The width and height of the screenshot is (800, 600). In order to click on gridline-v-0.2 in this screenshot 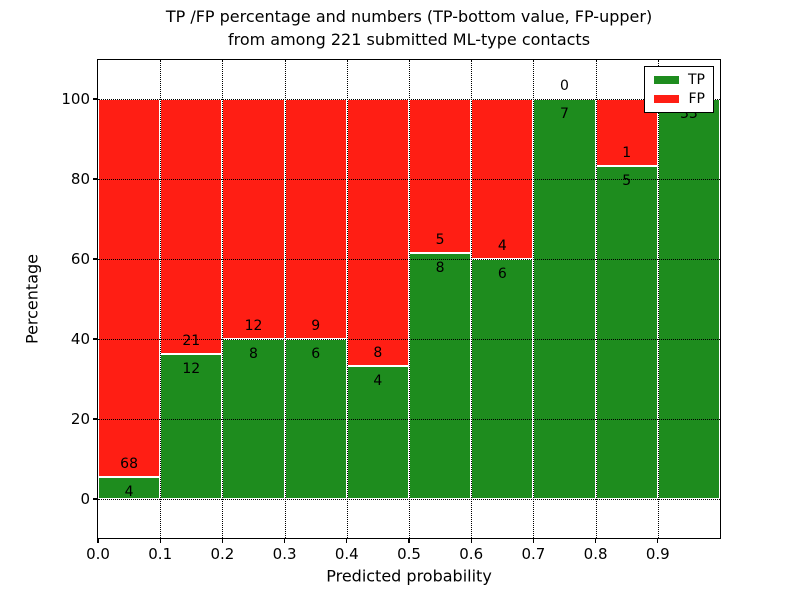, I will do `click(223, 299)`.